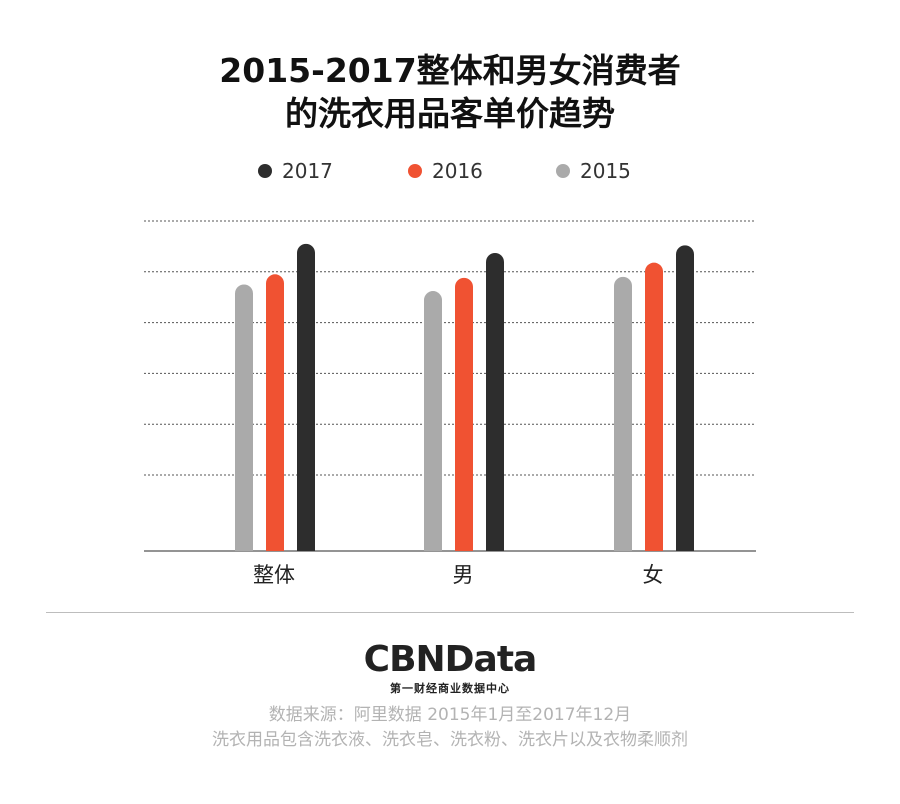  I want to click on legend-label-2017: 2017, so click(307, 171).